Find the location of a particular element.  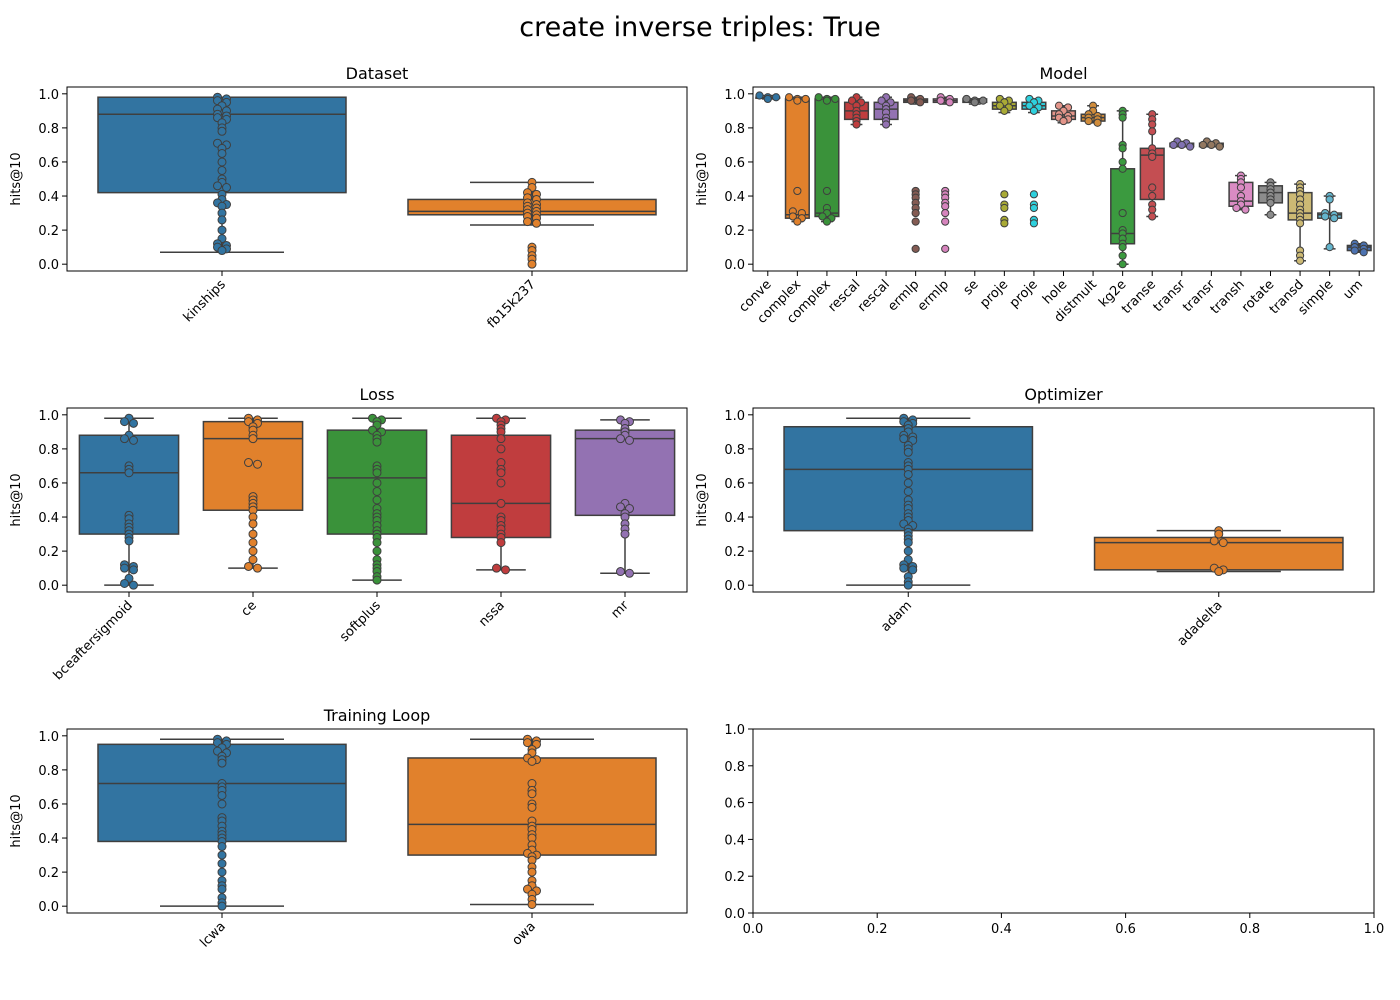

x-tick-label: fb15k237 is located at coordinates (512, 304).